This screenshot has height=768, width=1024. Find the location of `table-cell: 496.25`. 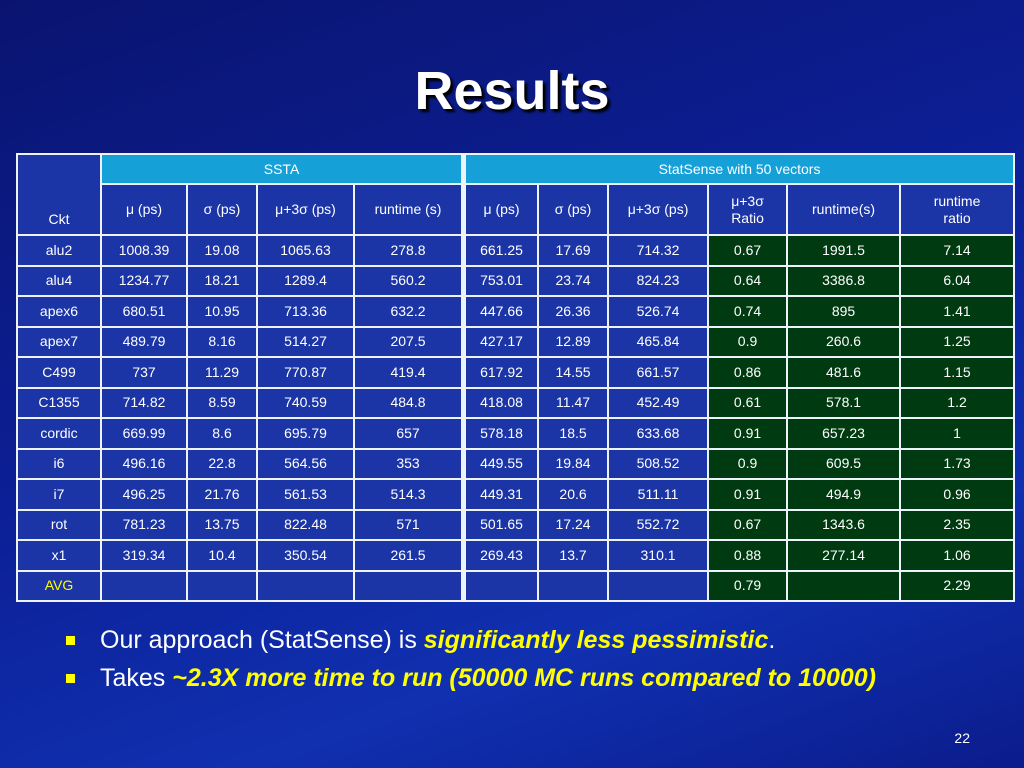

table-cell: 496.25 is located at coordinates (144, 494).